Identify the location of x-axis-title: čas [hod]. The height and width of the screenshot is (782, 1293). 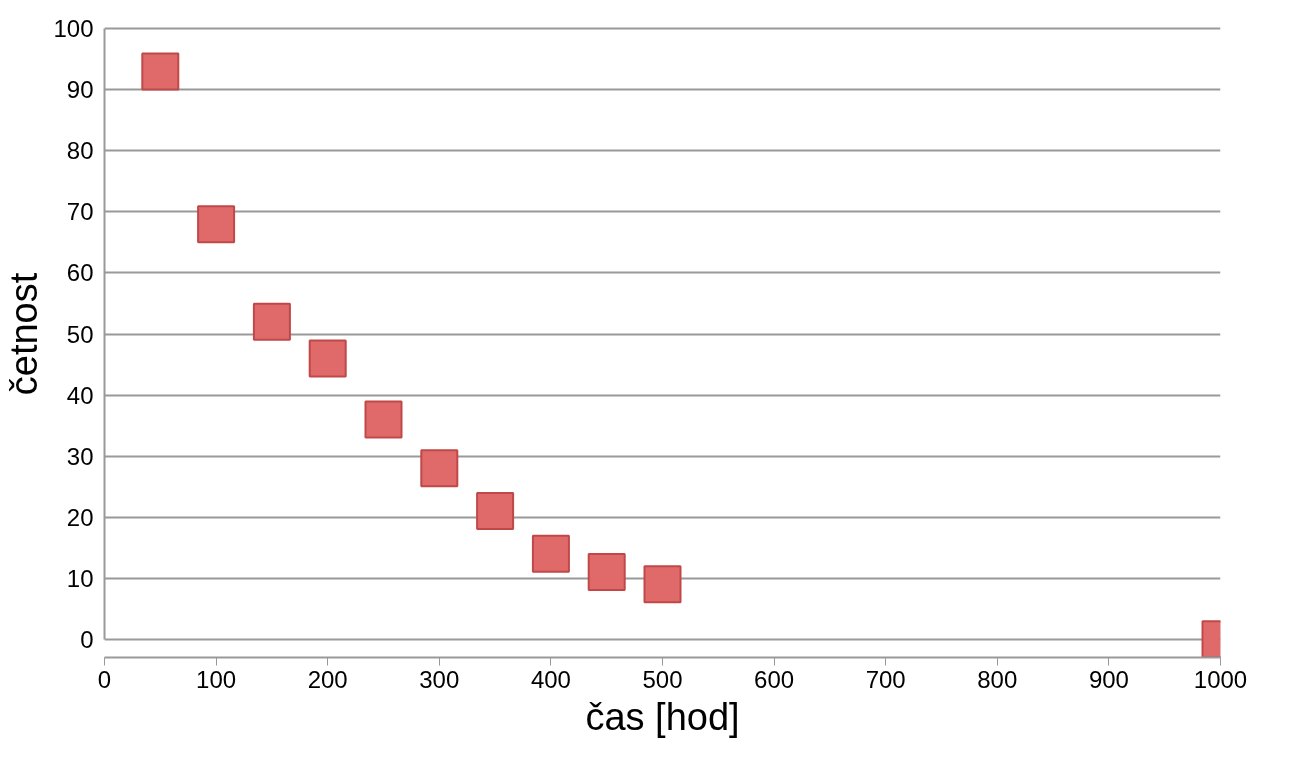
(662, 716).